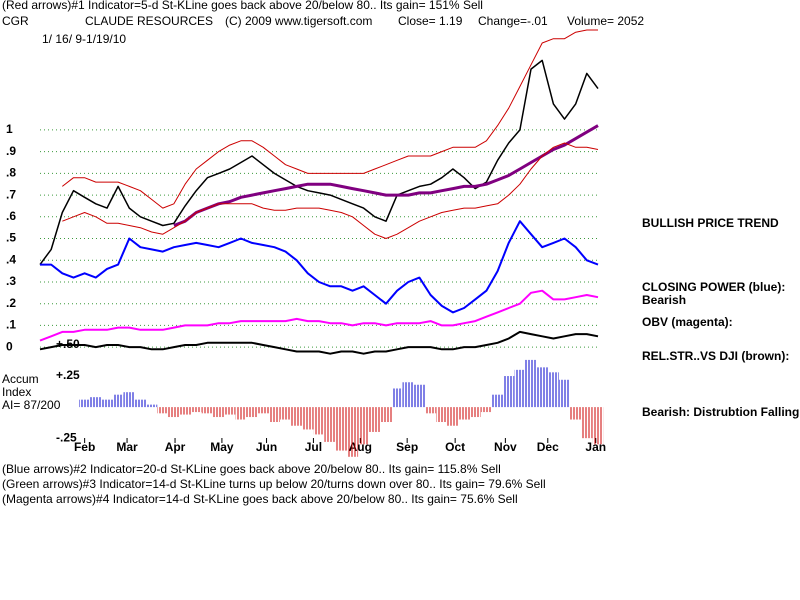 This screenshot has height=600, width=800. Describe the element at coordinates (721, 412) in the screenshot. I see `accum-state: Bearish: Distrubtion Falling.` at that location.